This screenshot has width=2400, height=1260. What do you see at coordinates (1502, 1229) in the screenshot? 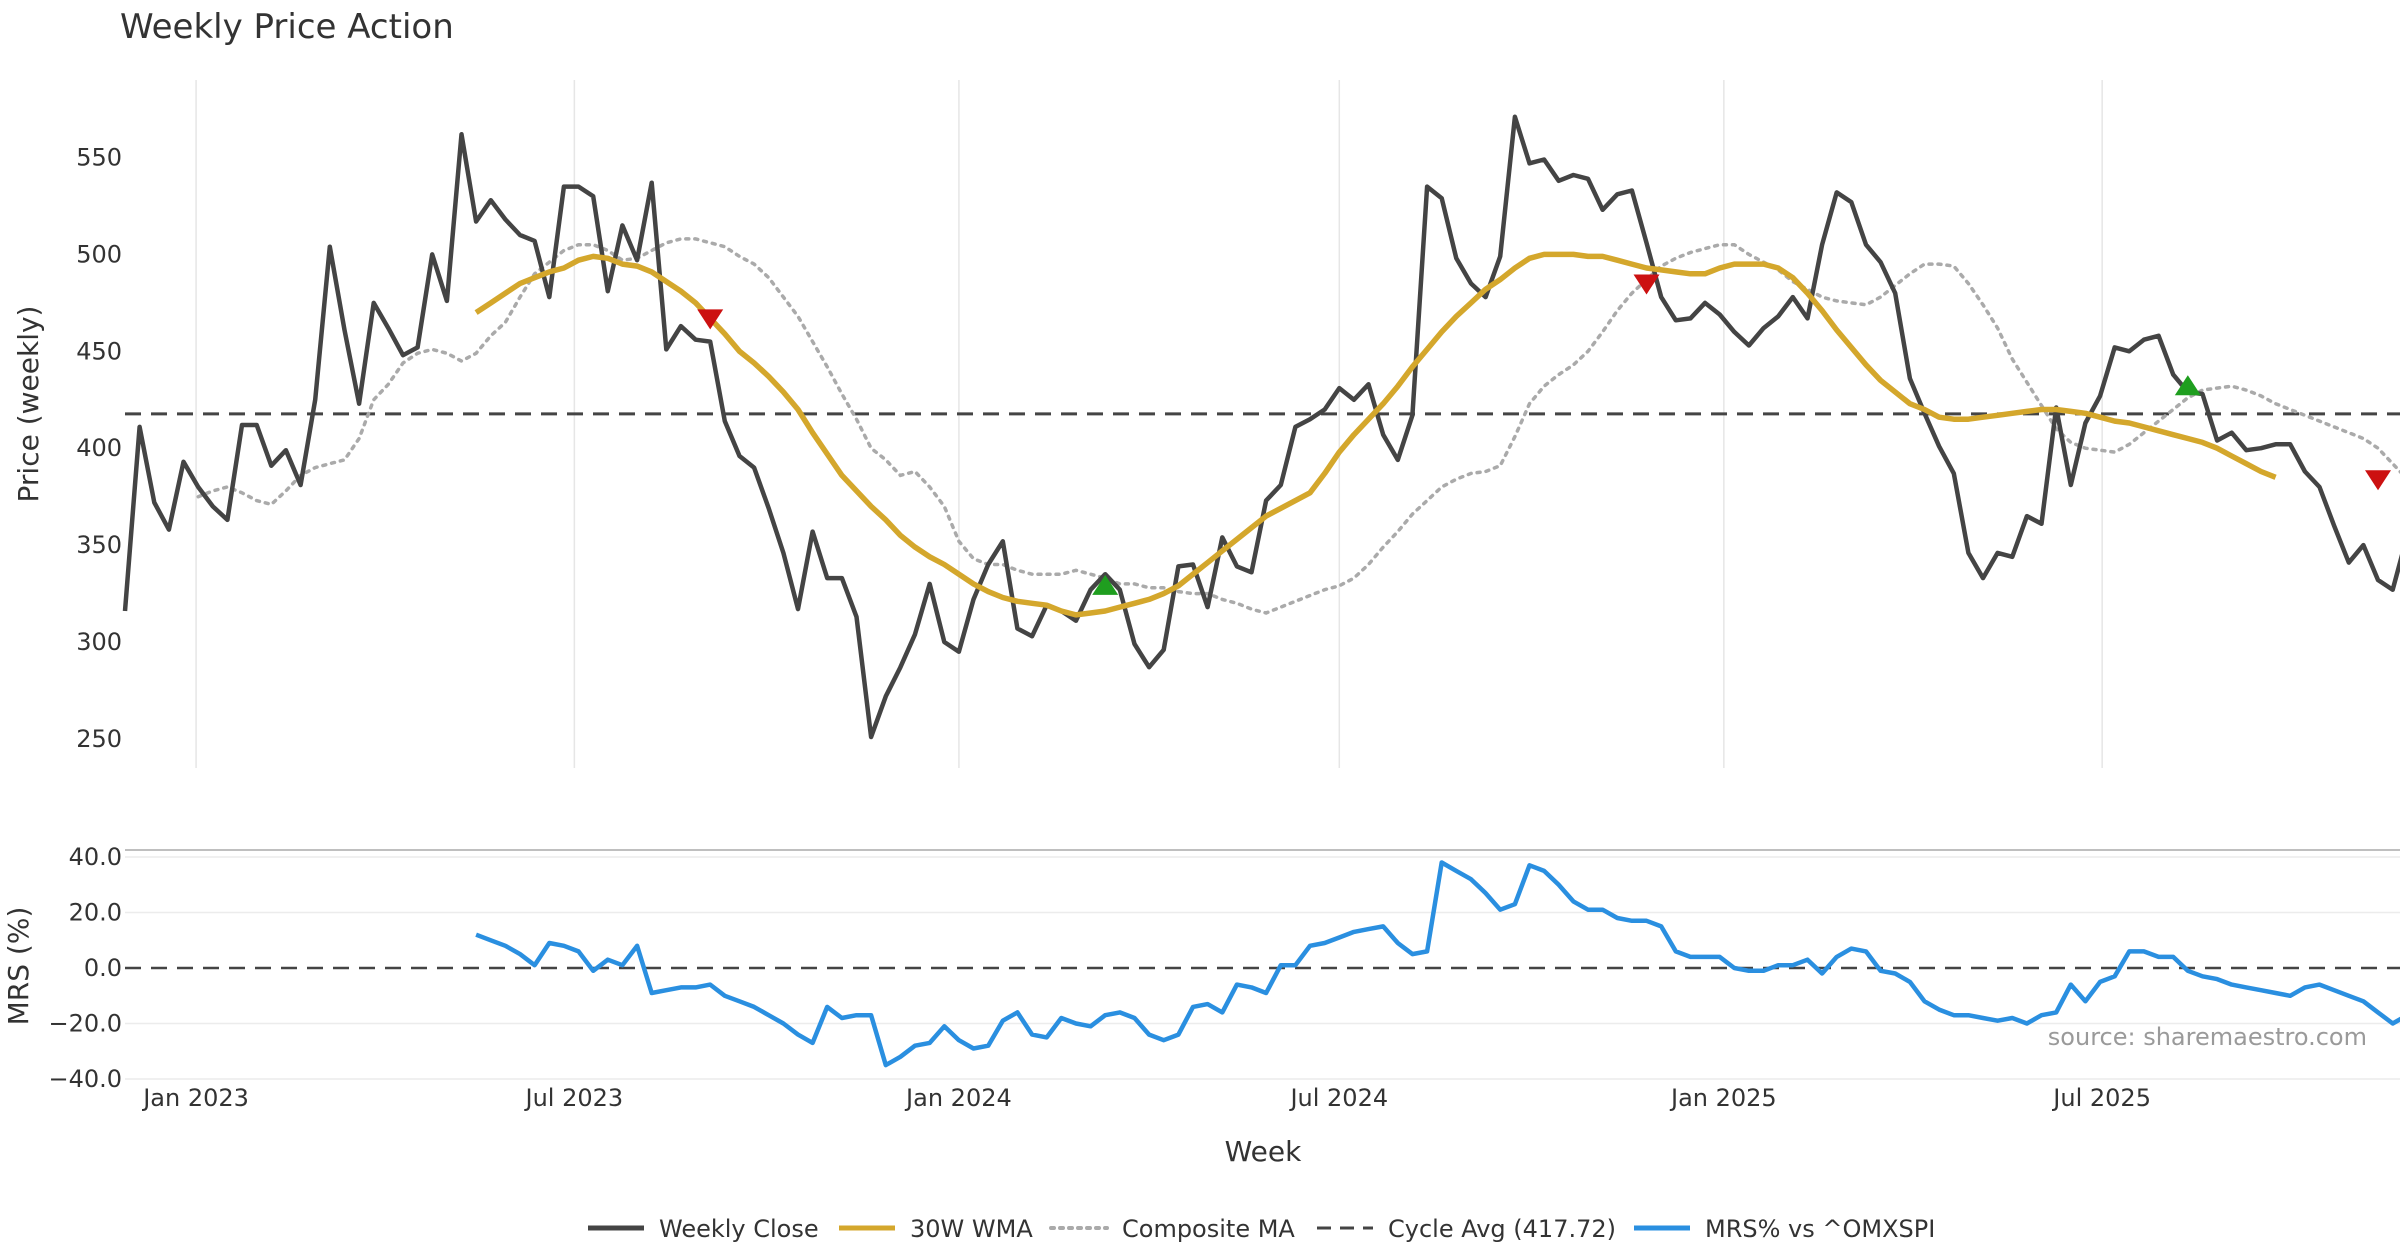
I see `legend-label-3: Cycle Avg (417.72)` at bounding box center [1502, 1229].